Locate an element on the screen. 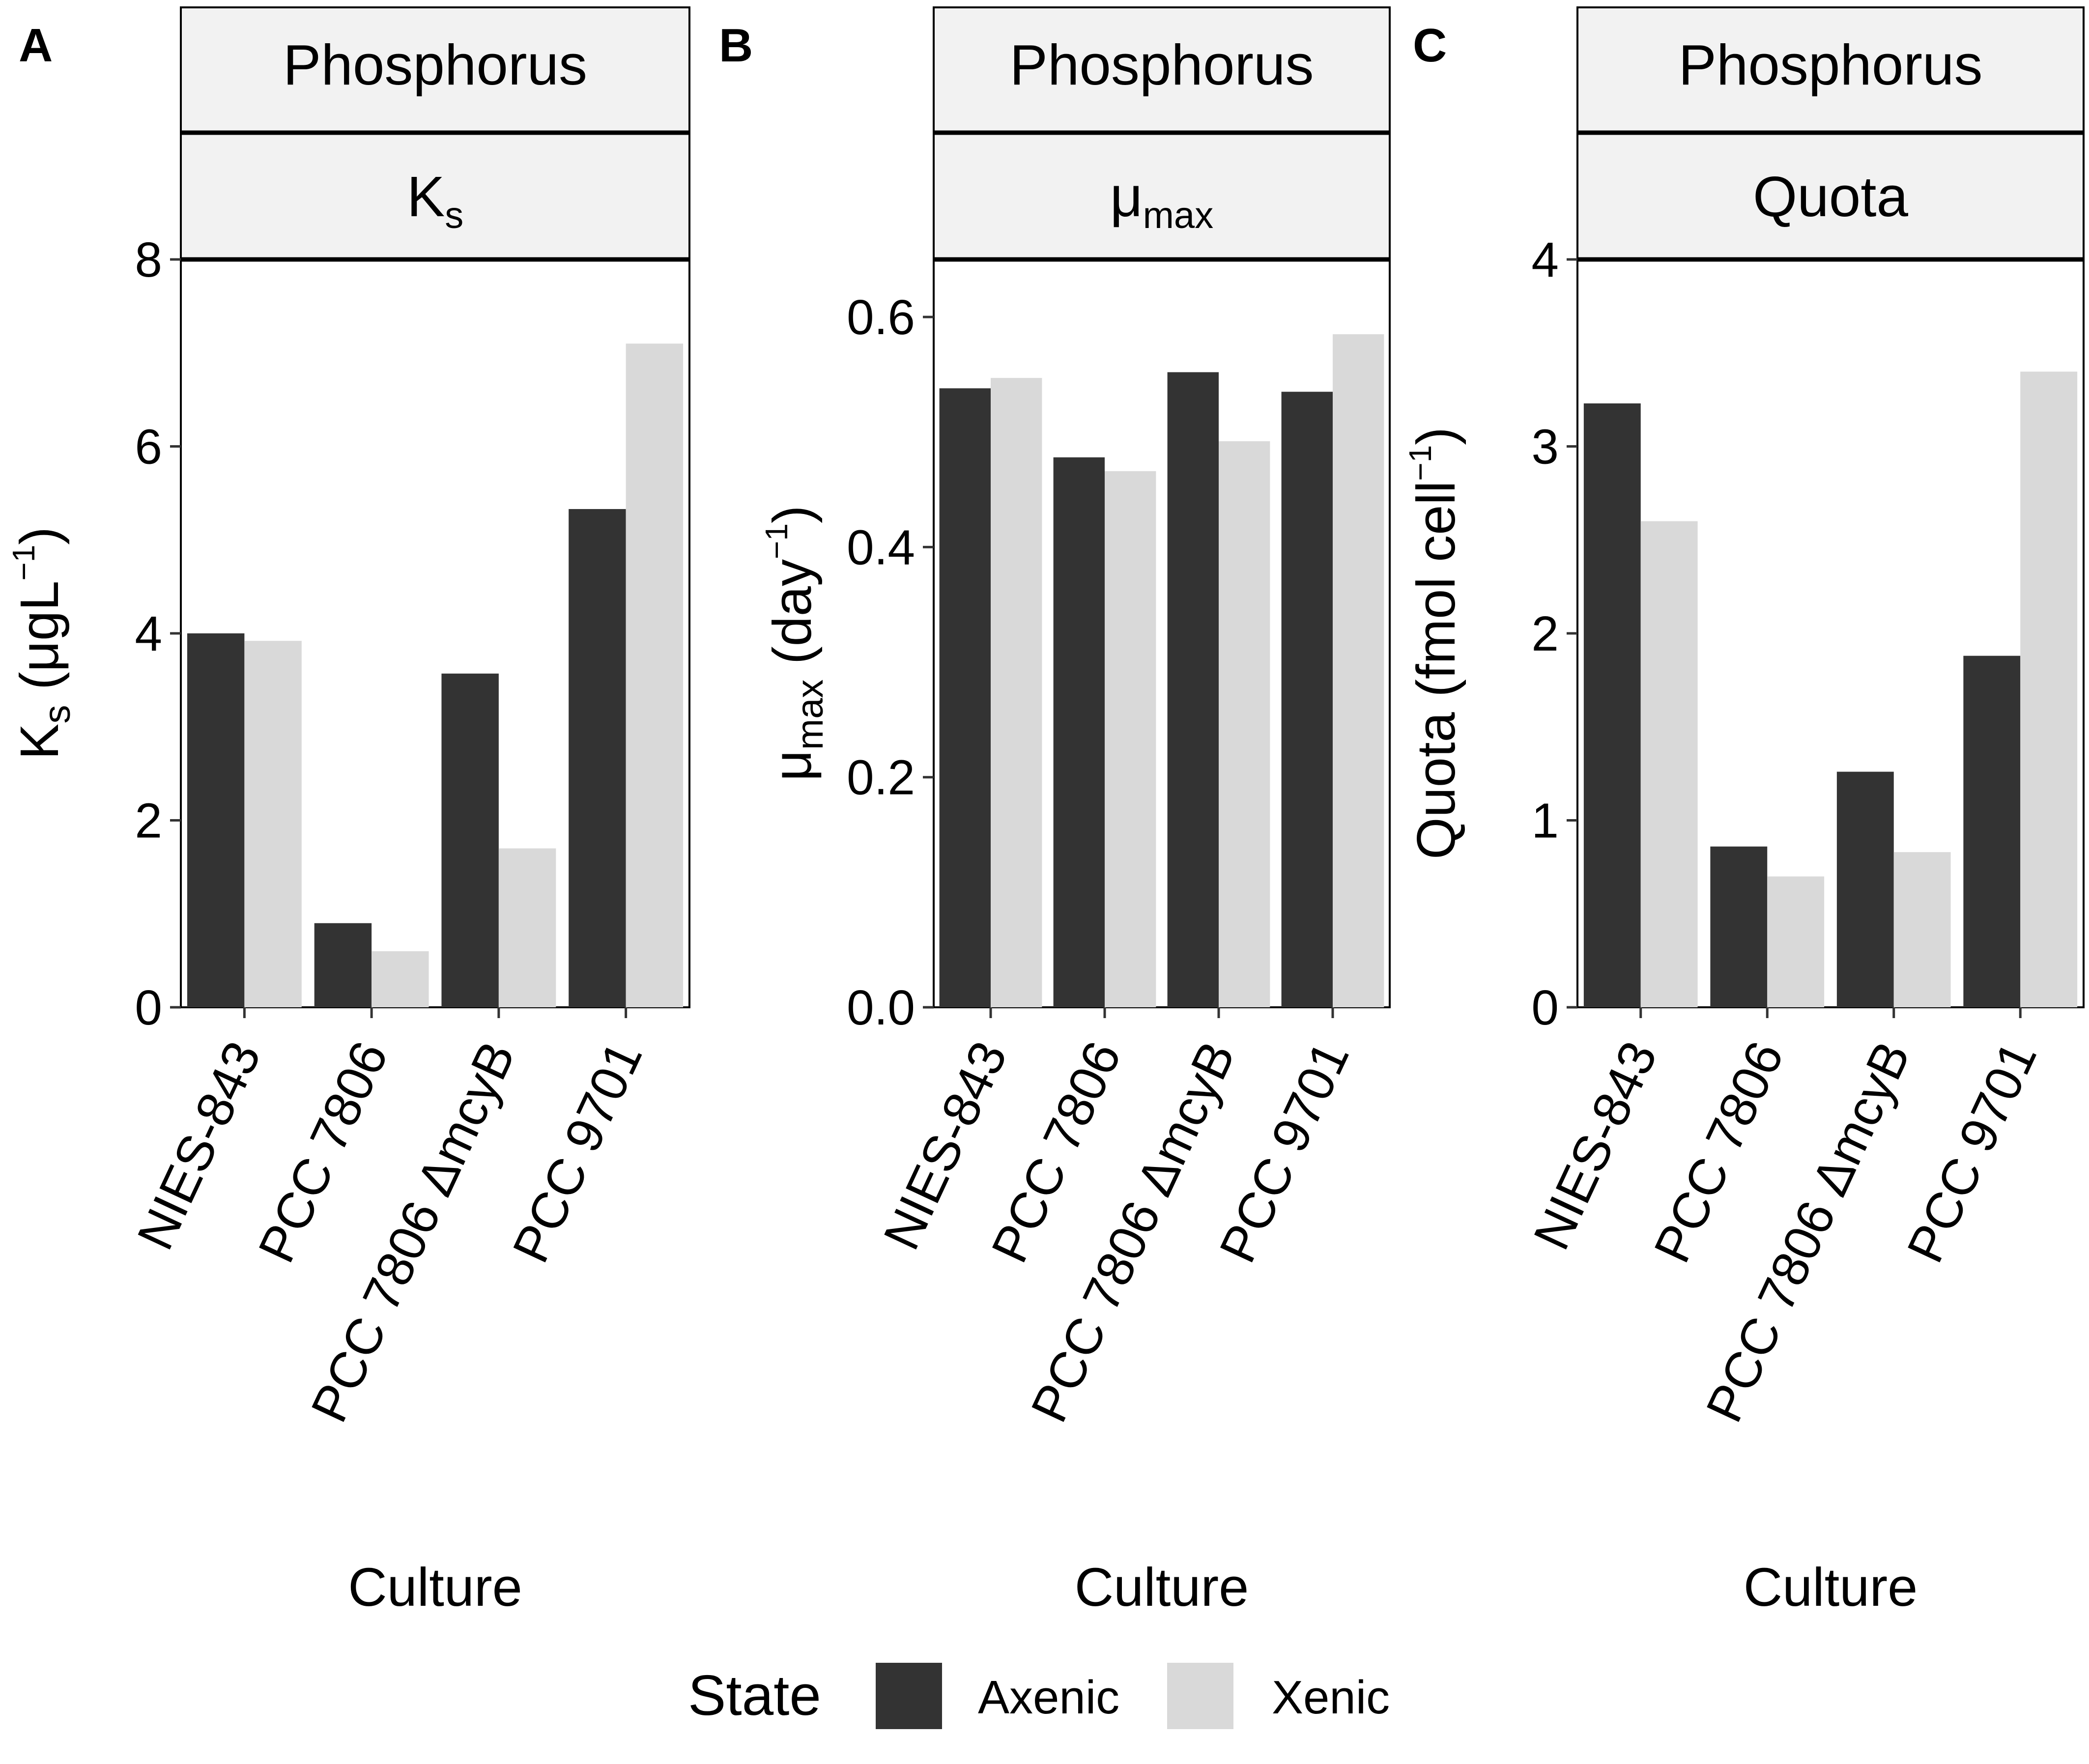 This screenshot has width=2089, height=1764. strip-param-label: μmax is located at coordinates (1161, 200).